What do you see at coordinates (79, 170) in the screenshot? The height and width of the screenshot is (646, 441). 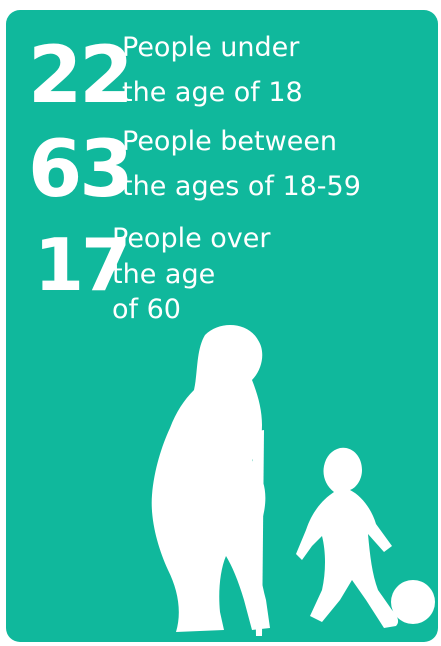 I see `stat-number: 63` at bounding box center [79, 170].